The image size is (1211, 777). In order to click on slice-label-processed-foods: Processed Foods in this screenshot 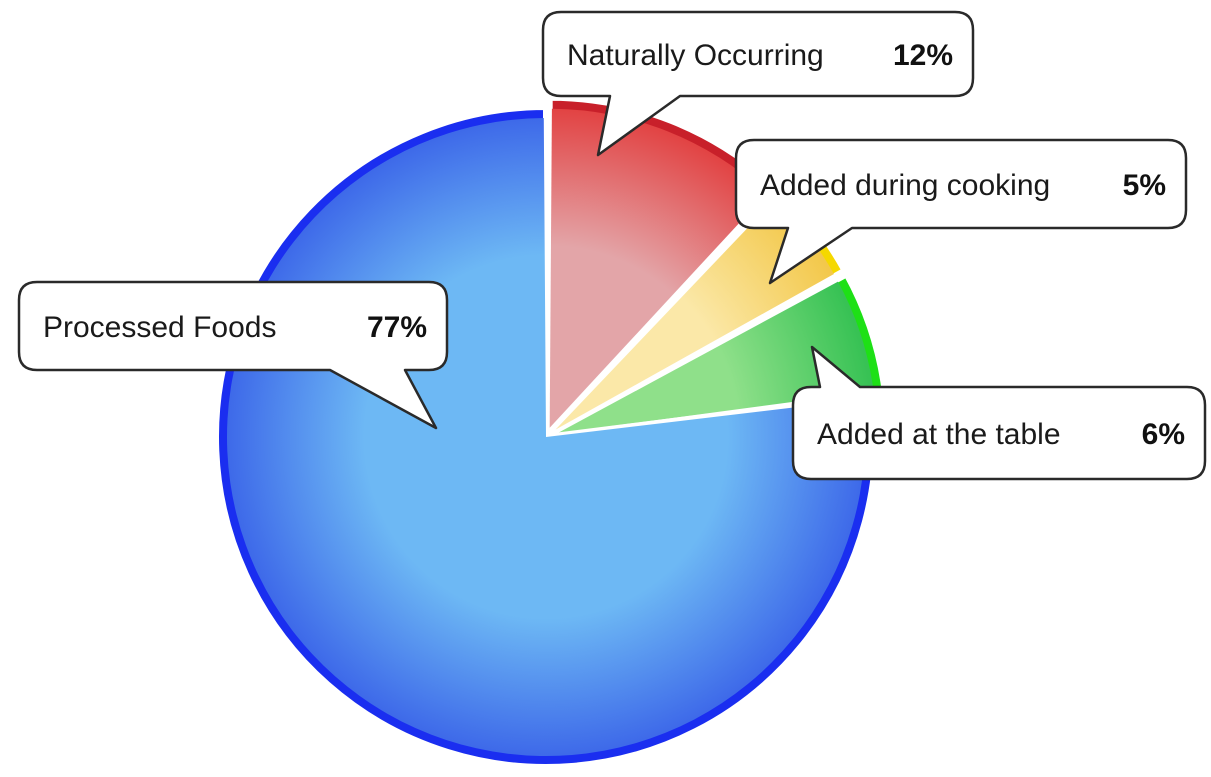, I will do `click(159, 327)`.